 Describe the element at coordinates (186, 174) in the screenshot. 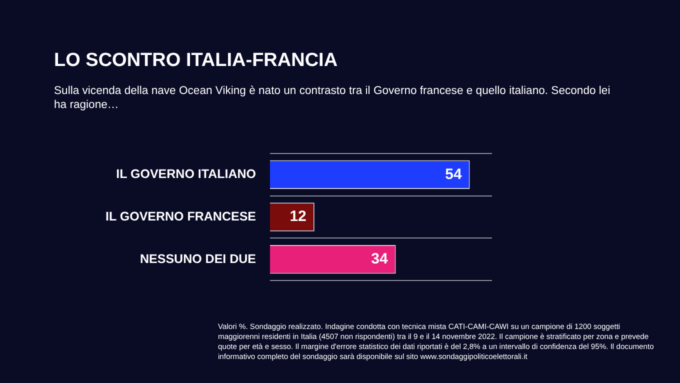

I see `y-tick-label: IL GOVERNO ITALIANO` at that location.